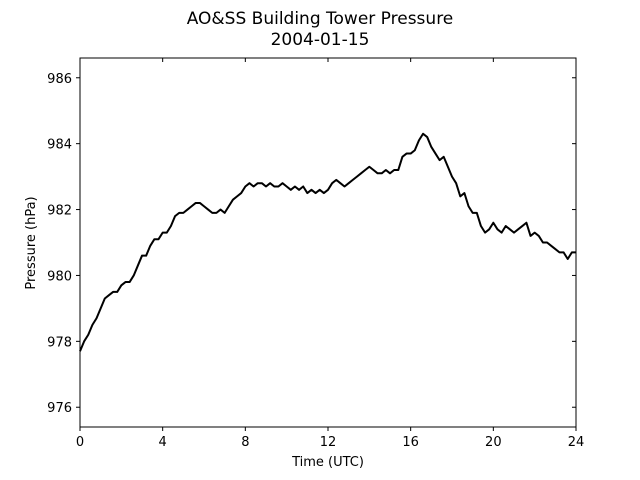  Describe the element at coordinates (31, 242) in the screenshot. I see `y-axis-label: Pressure (hPa)` at that location.